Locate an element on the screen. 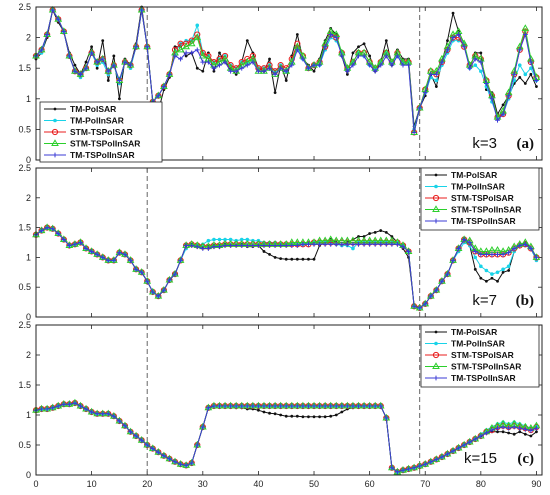 The height and width of the screenshot is (495, 550). legend-label: TM-PolInSAR is located at coordinates (478, 344).